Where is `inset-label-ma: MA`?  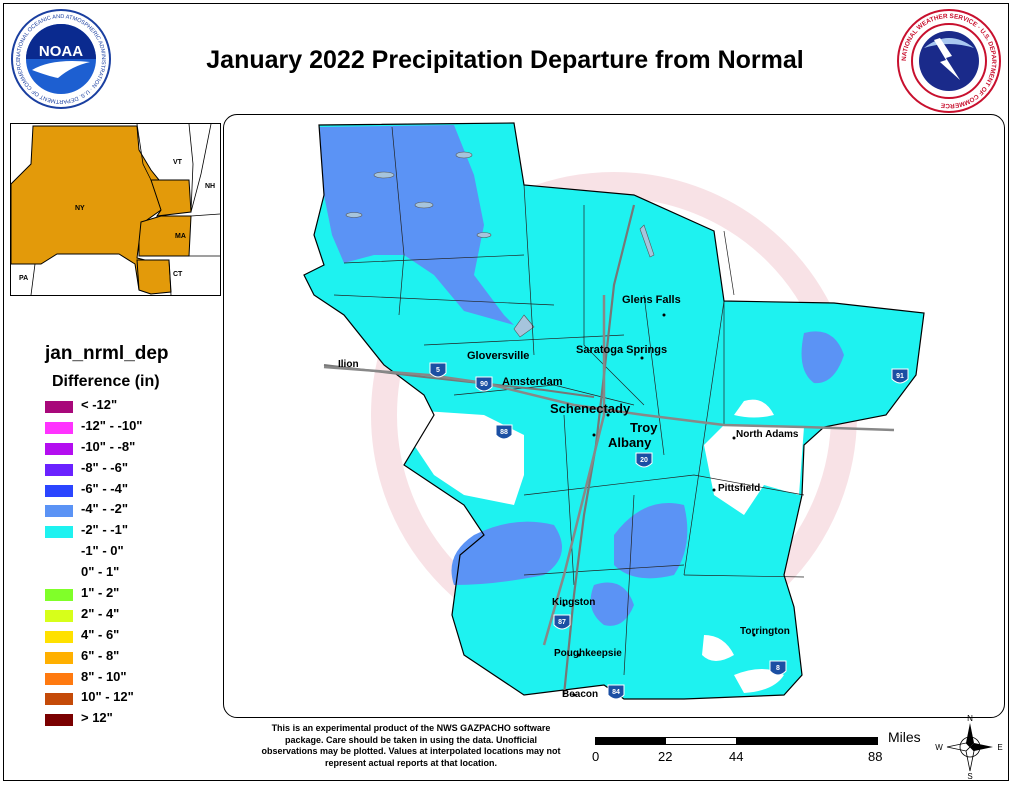 inset-label-ma: MA is located at coordinates (180, 236).